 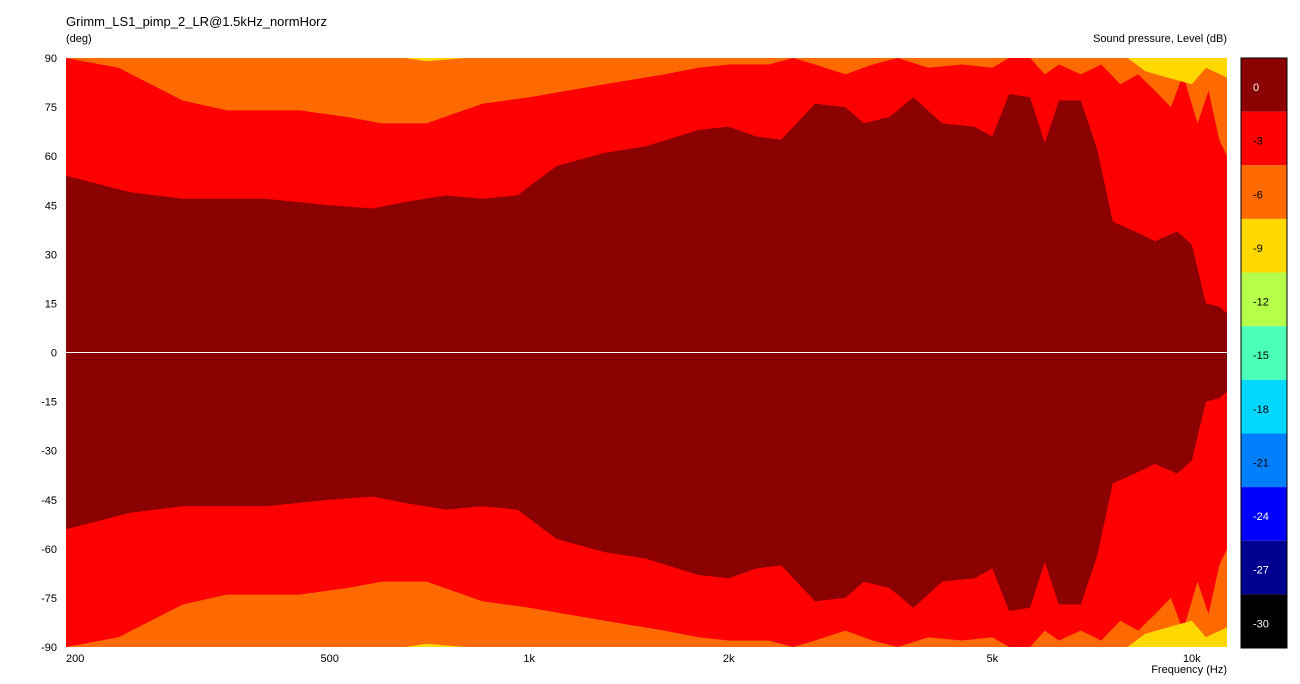 I want to click on y-tick-label: -60, so click(x=49, y=550).